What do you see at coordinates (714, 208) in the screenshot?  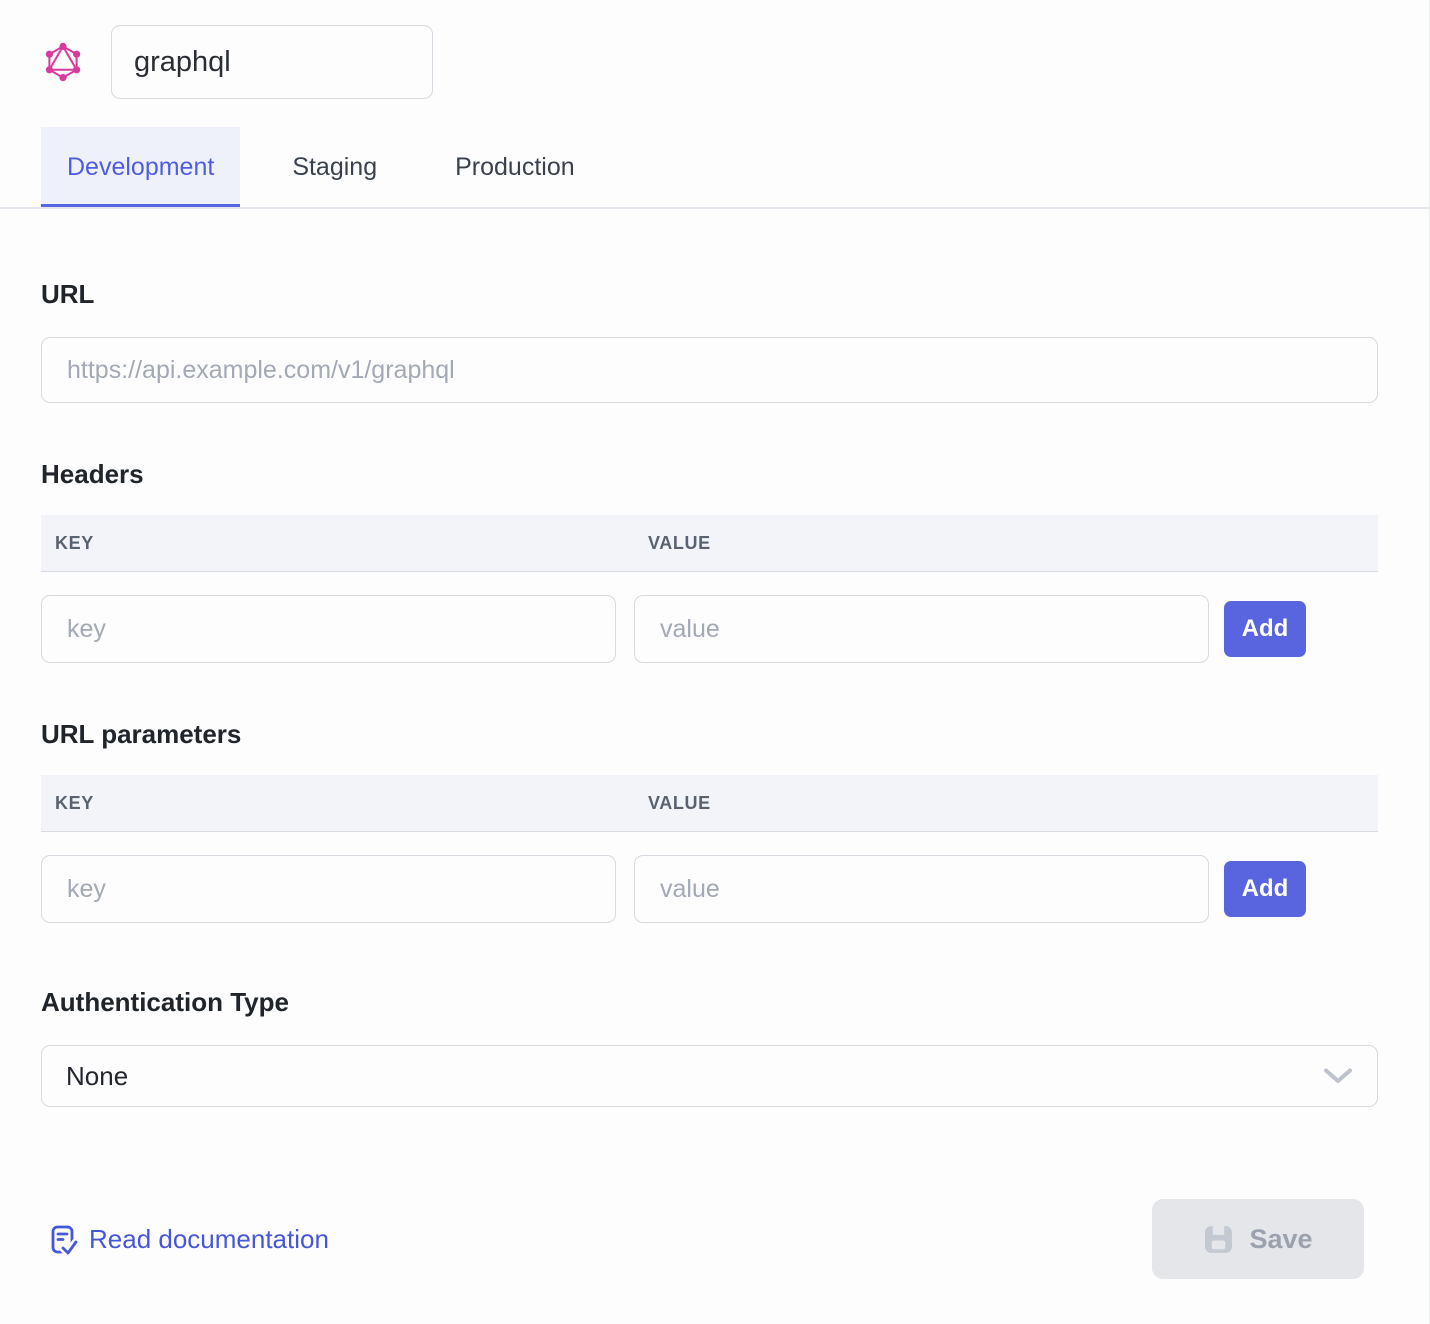 I see `tabs-divider` at bounding box center [714, 208].